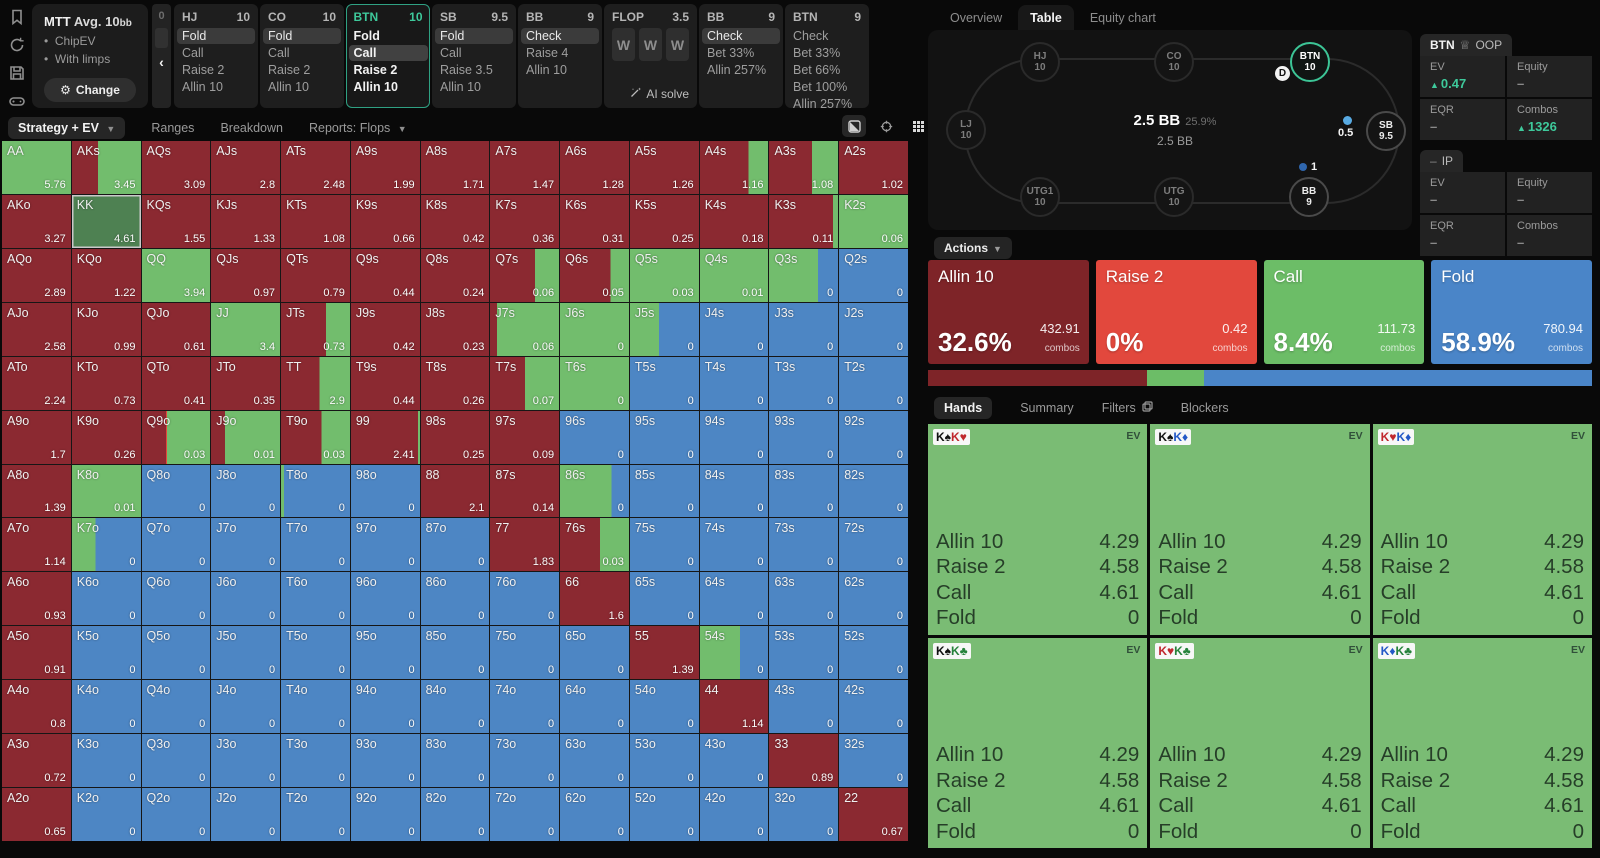  Describe the element at coordinates (106, 707) in the screenshot. I see `matrix-cell-K4o: K4o 0` at that location.